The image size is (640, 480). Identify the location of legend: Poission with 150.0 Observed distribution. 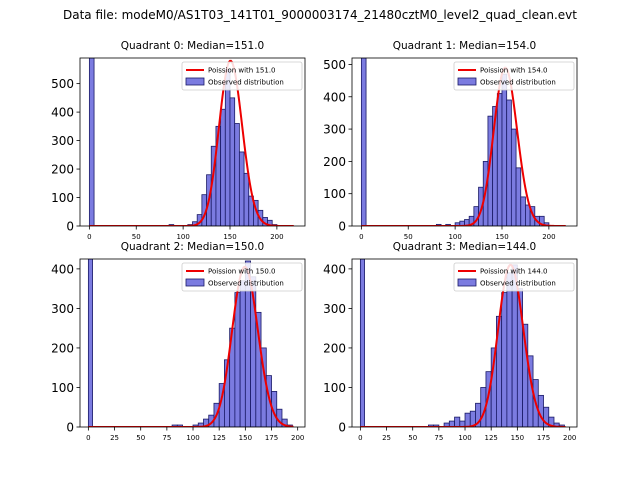
(242, 277).